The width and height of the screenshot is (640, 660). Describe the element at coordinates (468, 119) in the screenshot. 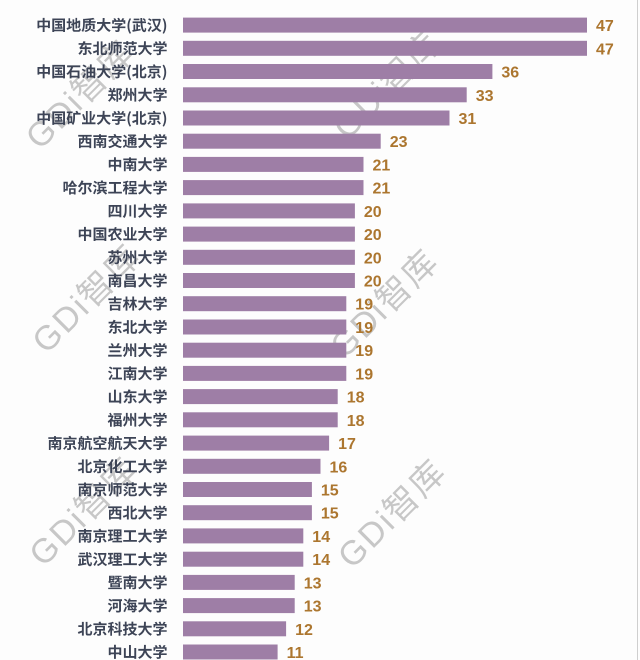

I see `svg-text: 31` at that location.